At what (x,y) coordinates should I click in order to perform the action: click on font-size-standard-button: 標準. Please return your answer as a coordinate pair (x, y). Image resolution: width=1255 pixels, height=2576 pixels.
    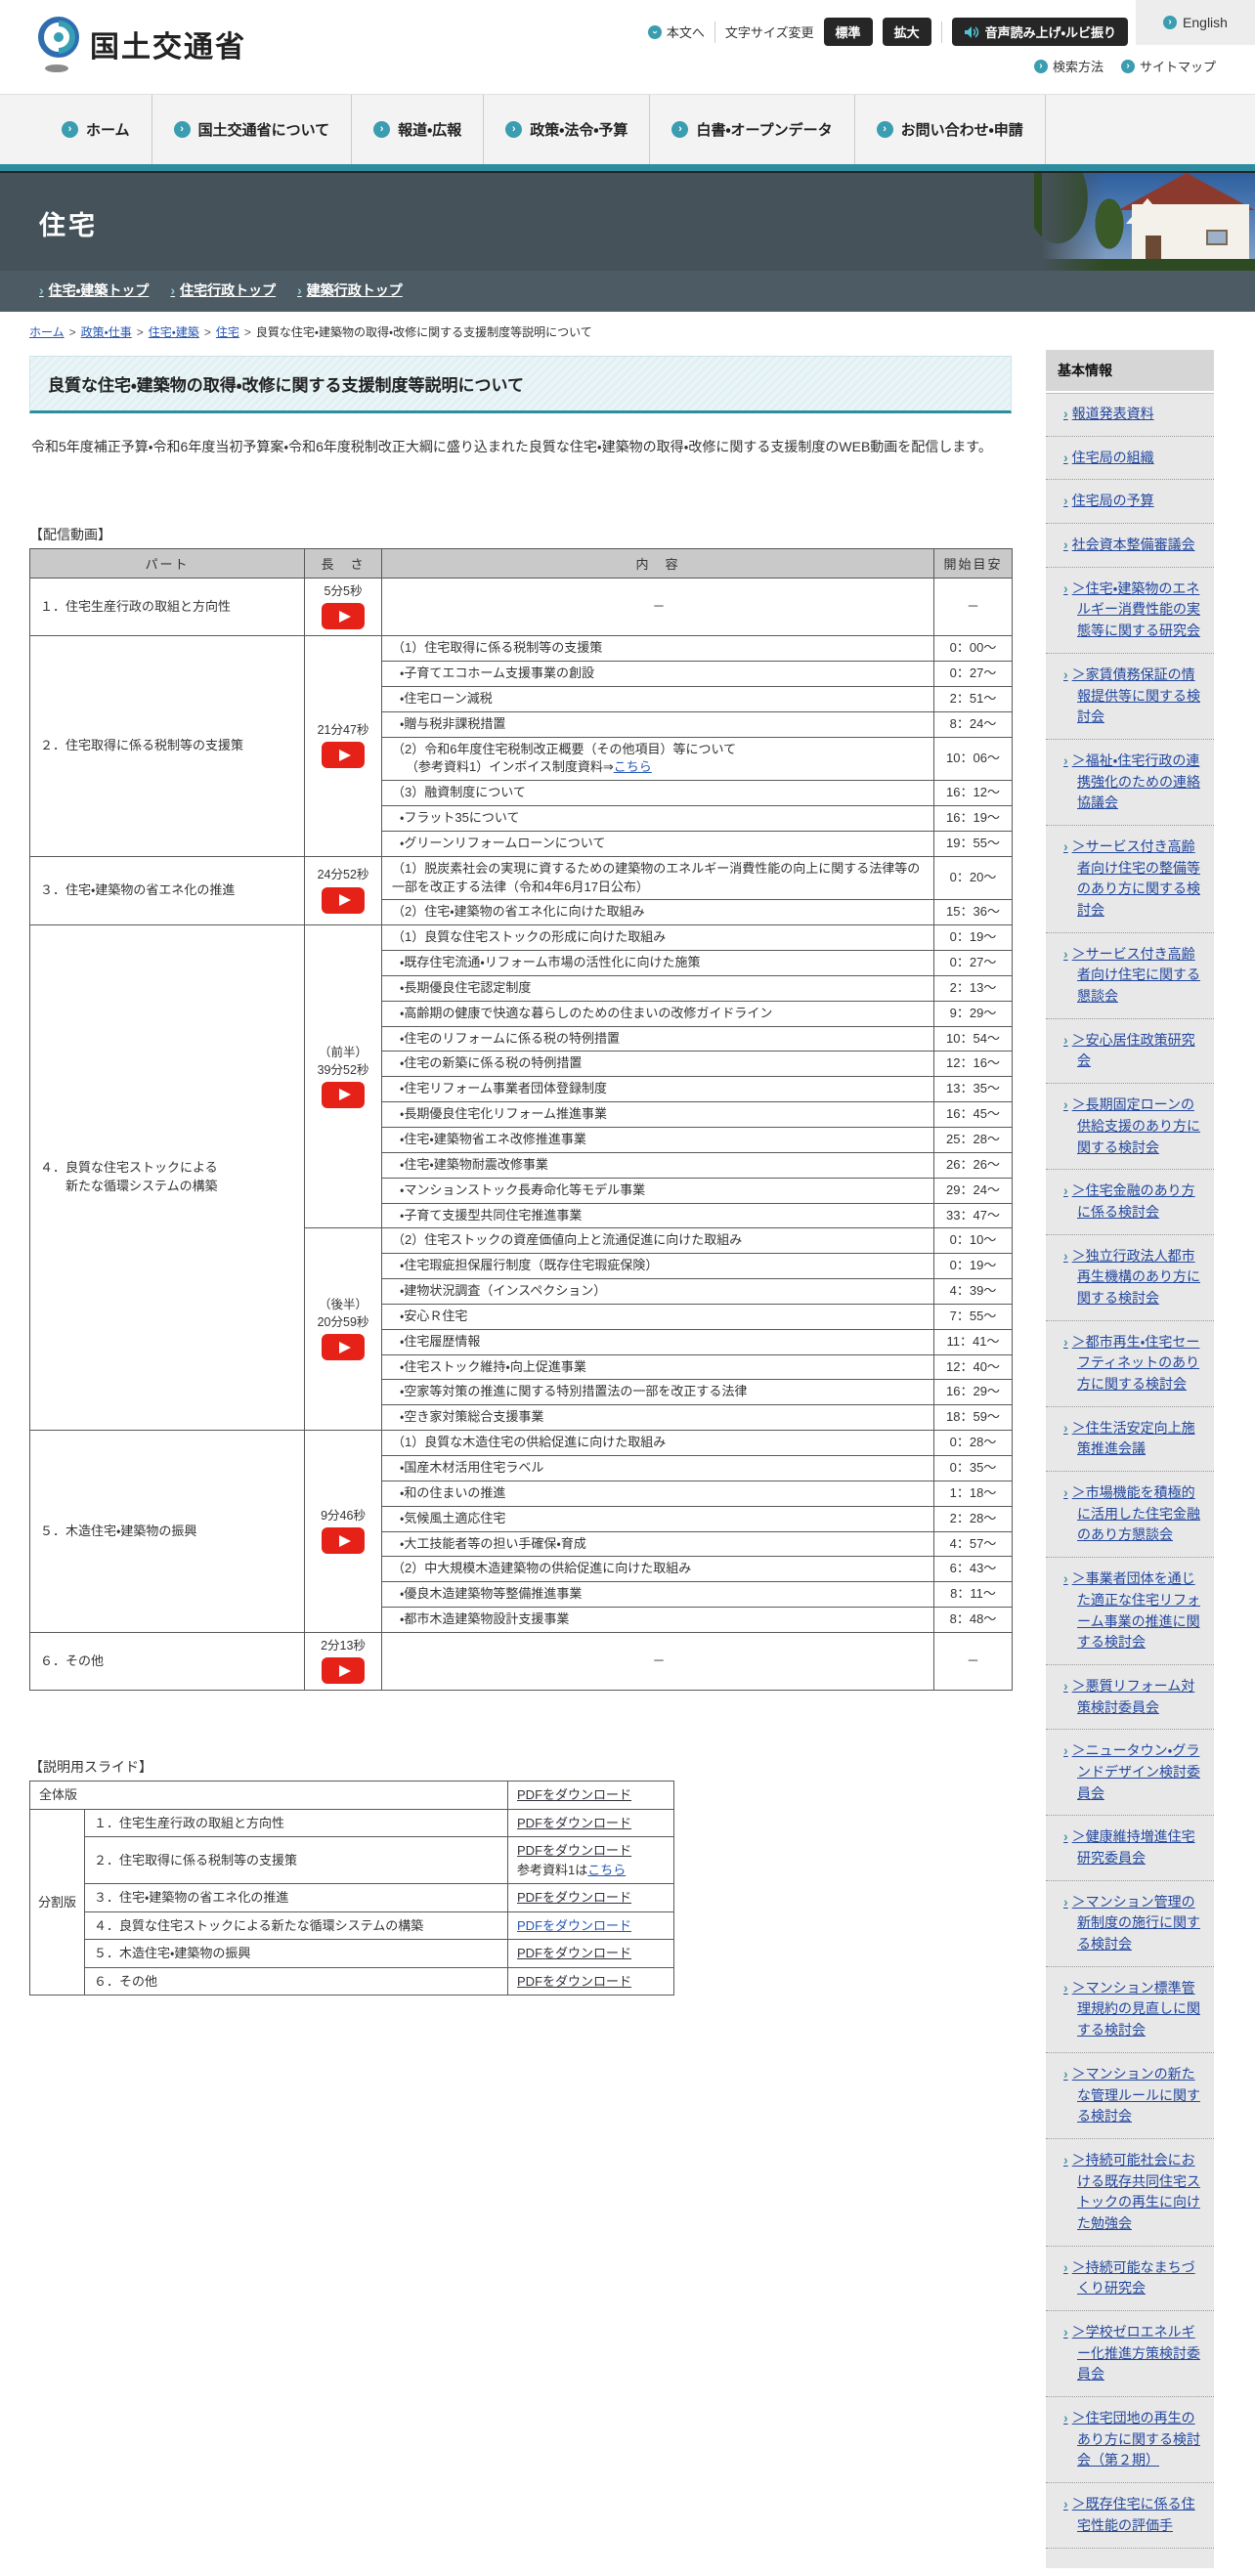
    Looking at the image, I should click on (848, 32).